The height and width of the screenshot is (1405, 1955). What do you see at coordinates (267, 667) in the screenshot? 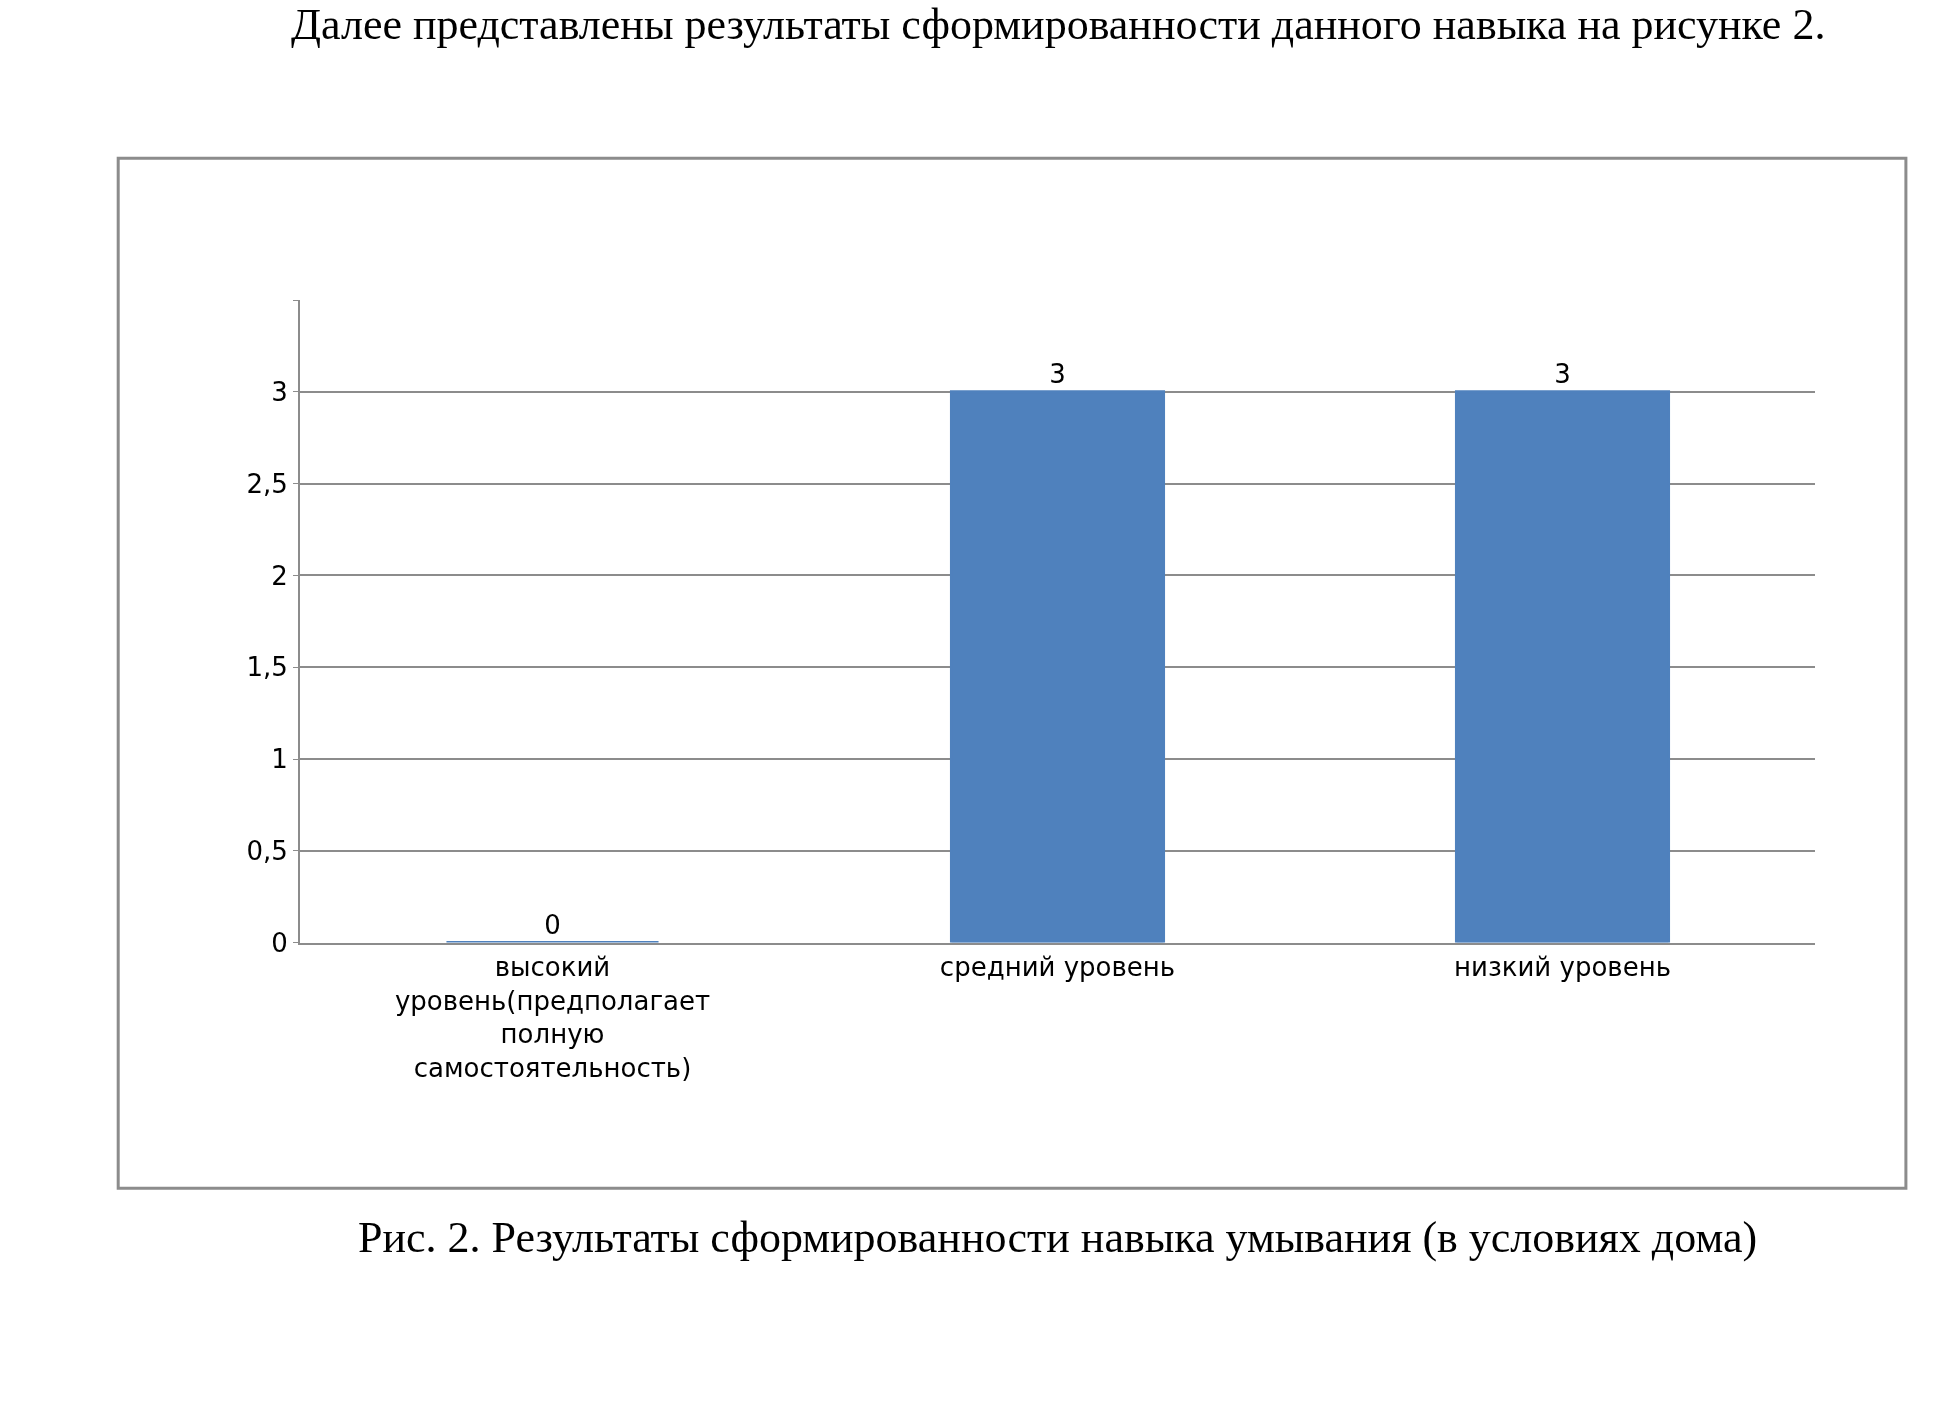
I see `y-tick-label: 1,5` at bounding box center [267, 667].